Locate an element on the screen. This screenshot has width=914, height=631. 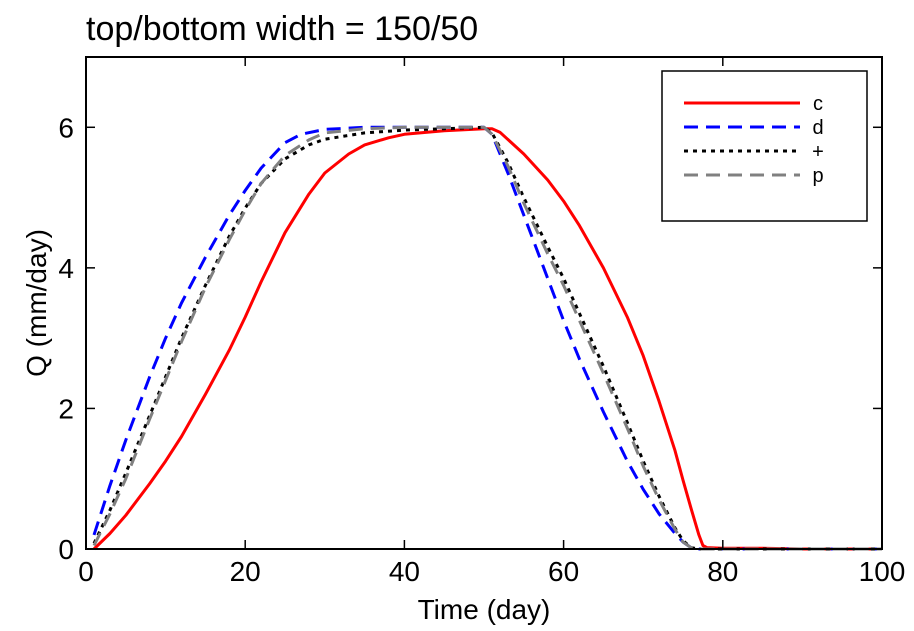
x-tick-label: 100 is located at coordinates (882, 571).